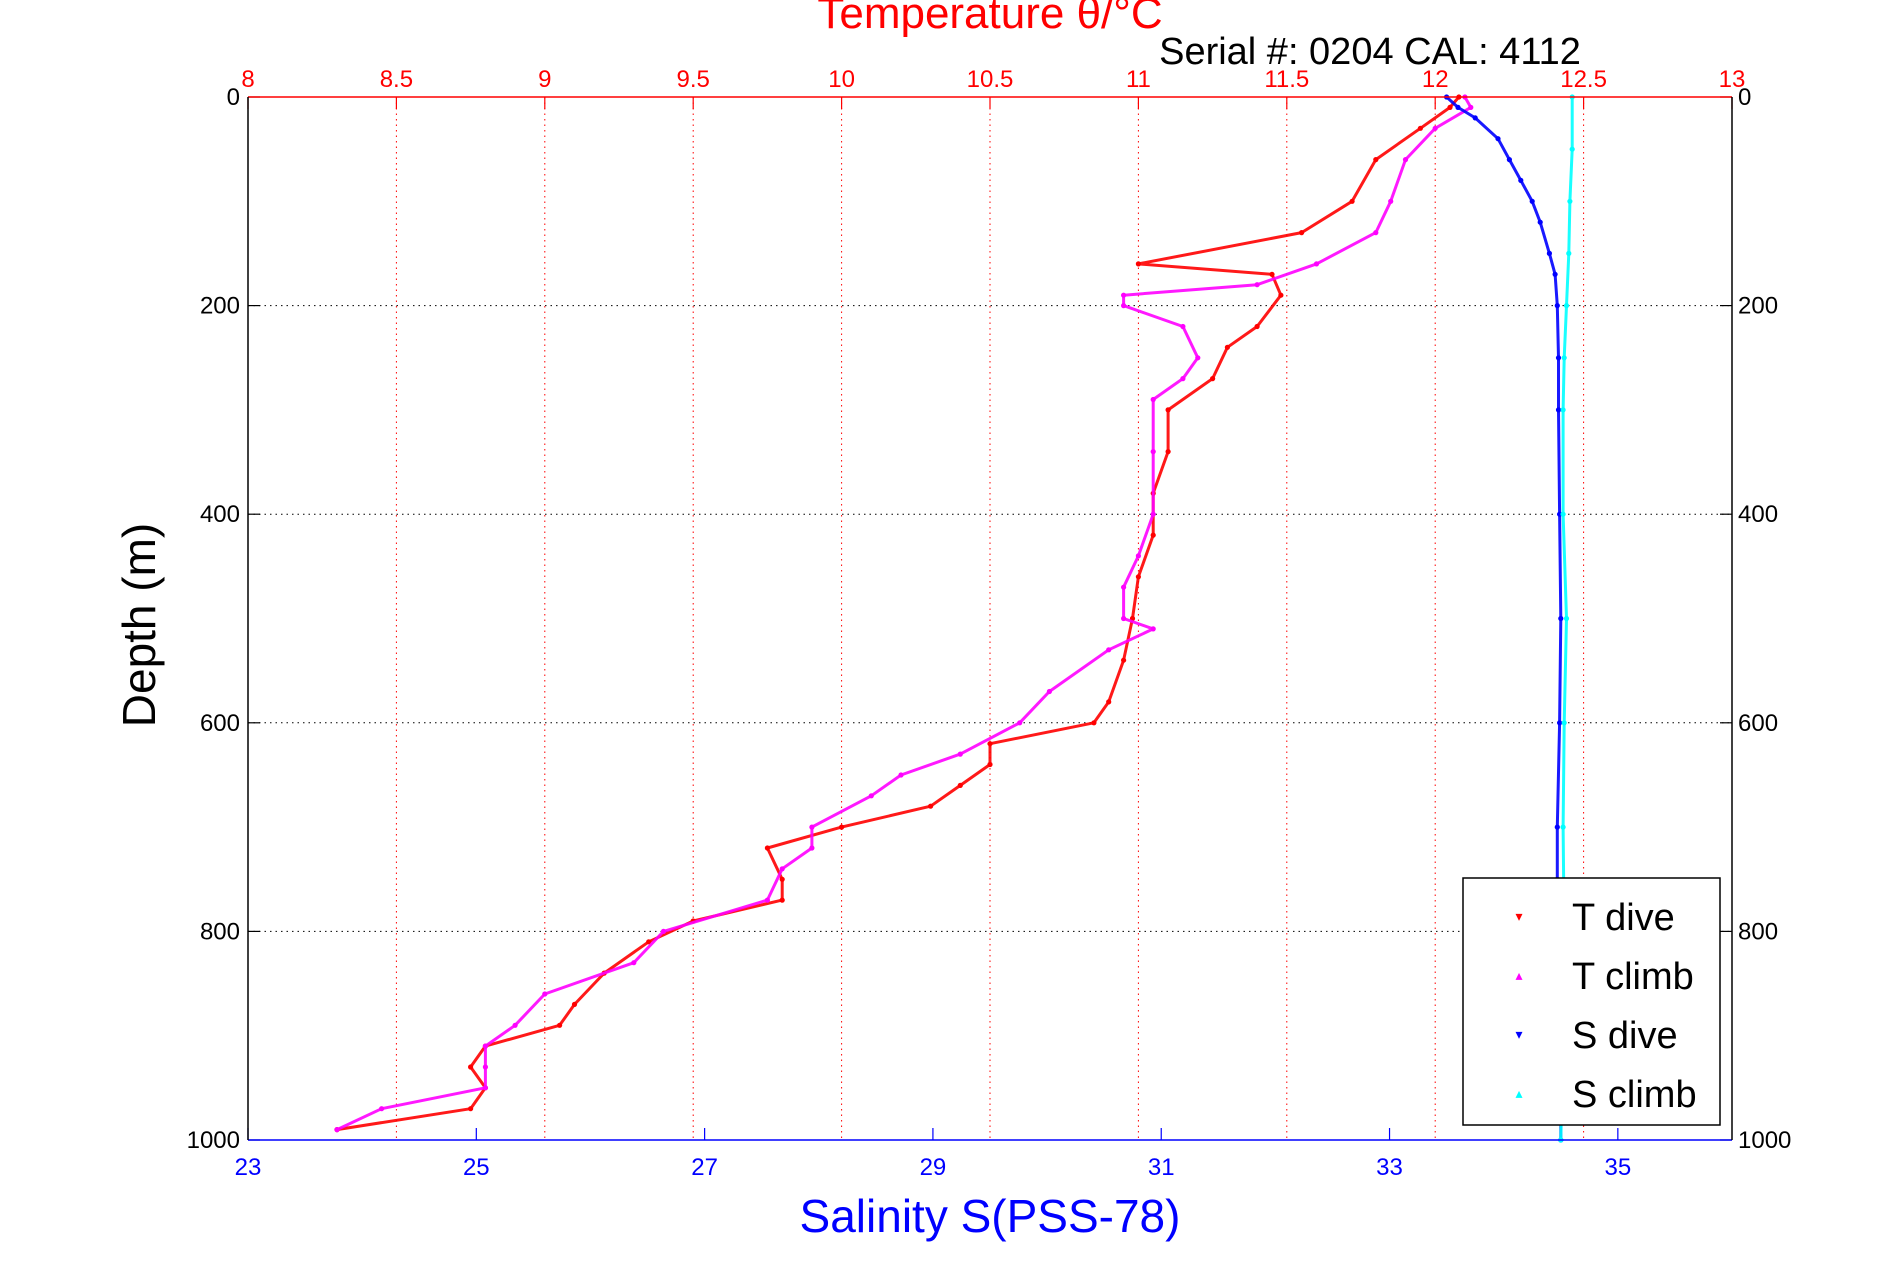  What do you see at coordinates (990, 79) in the screenshot?
I see `temperature-tick-label: 10.5` at bounding box center [990, 79].